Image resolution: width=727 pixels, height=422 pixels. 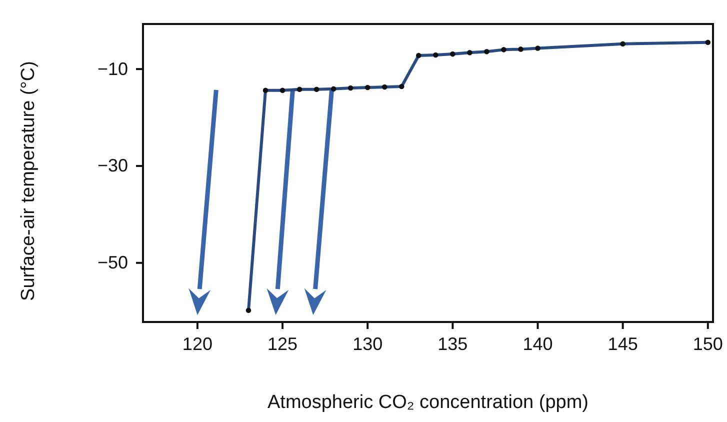 What do you see at coordinates (453, 344) in the screenshot?
I see `x-tick-label: 135` at bounding box center [453, 344].